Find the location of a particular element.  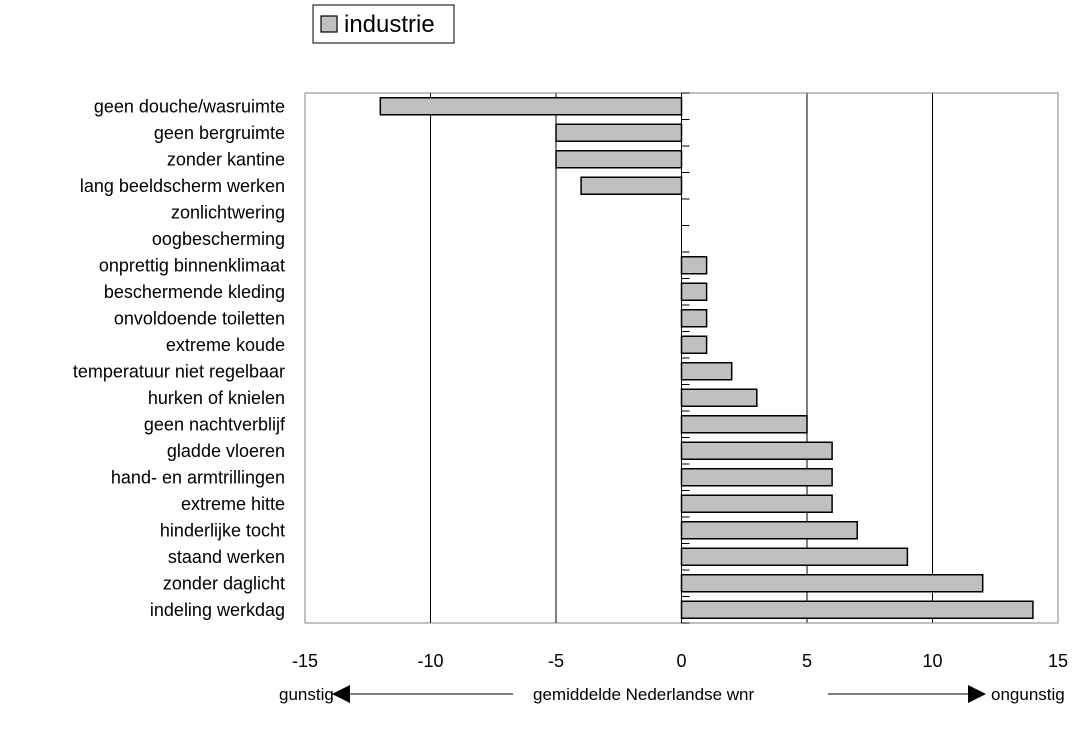

left-arrow-icon is located at coordinates (341, 694).